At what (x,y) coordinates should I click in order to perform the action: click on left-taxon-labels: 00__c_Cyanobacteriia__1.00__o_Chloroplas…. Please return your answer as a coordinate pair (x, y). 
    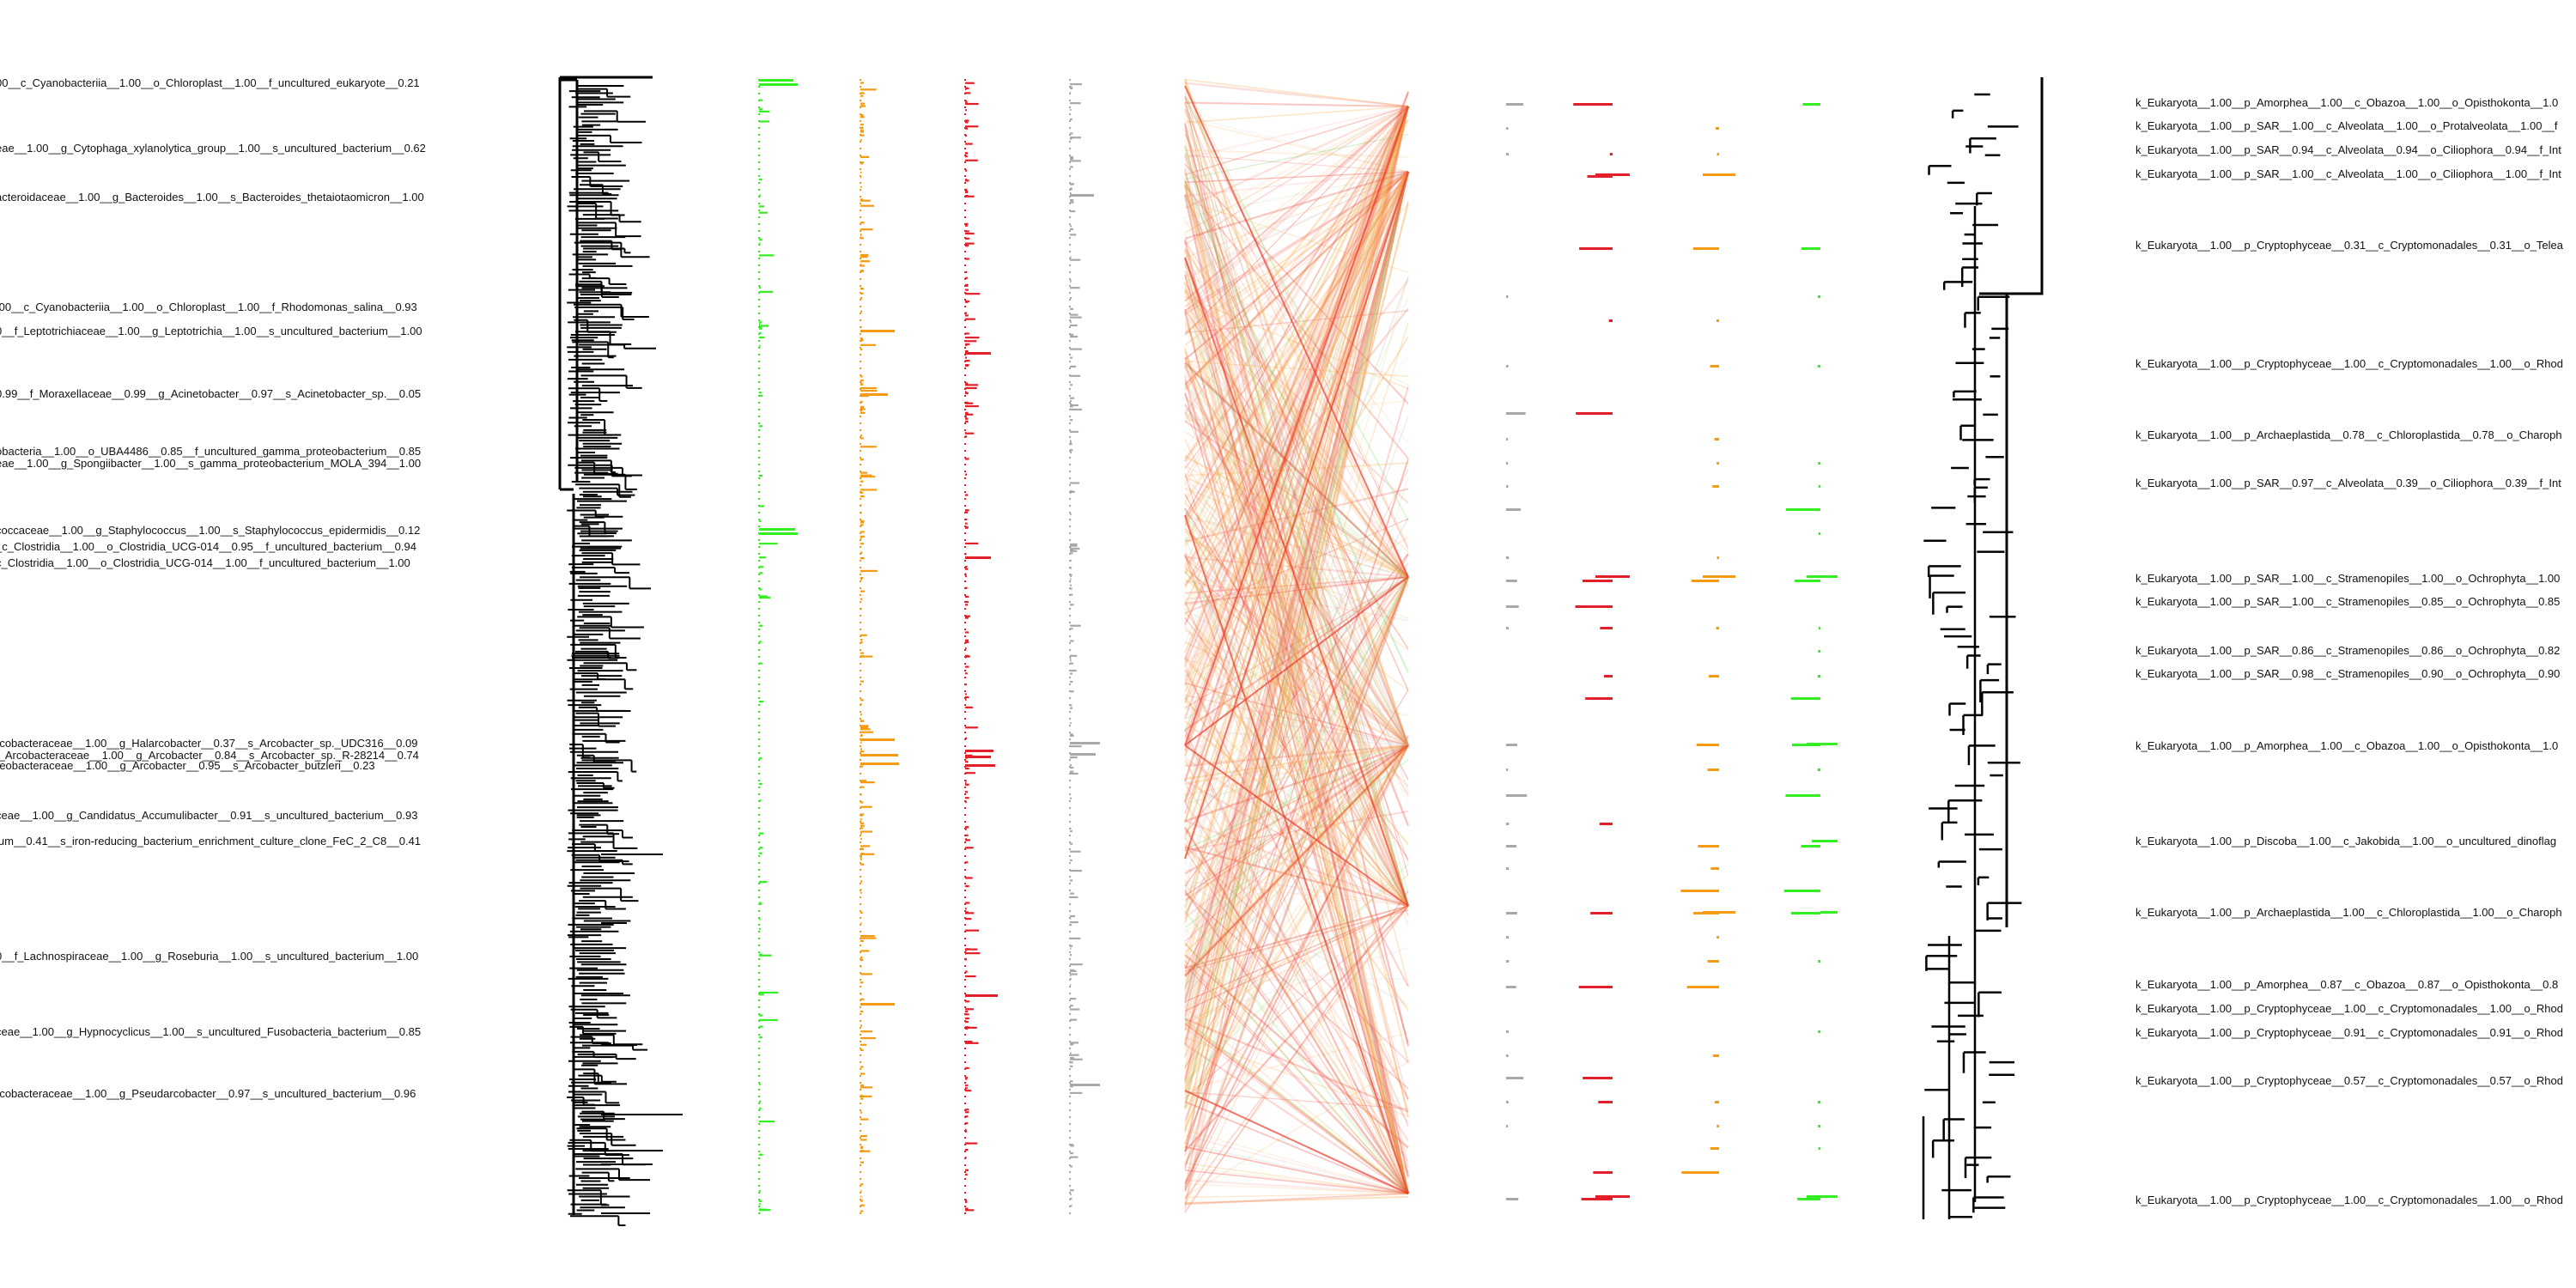
    Looking at the image, I should click on (213, 588).